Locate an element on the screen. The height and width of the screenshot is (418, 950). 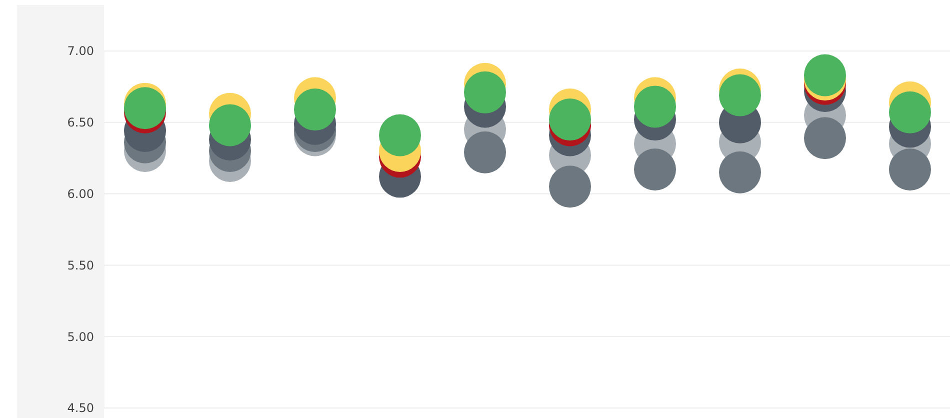
y-tick-label: 6.00 is located at coordinates (80, 194).